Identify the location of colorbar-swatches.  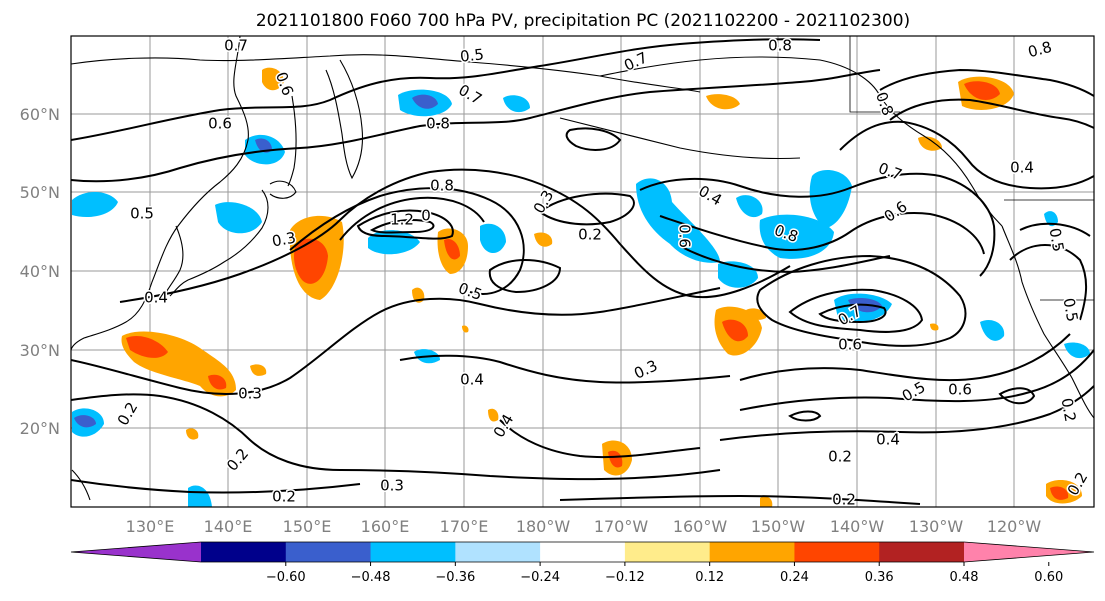
(582, 553).